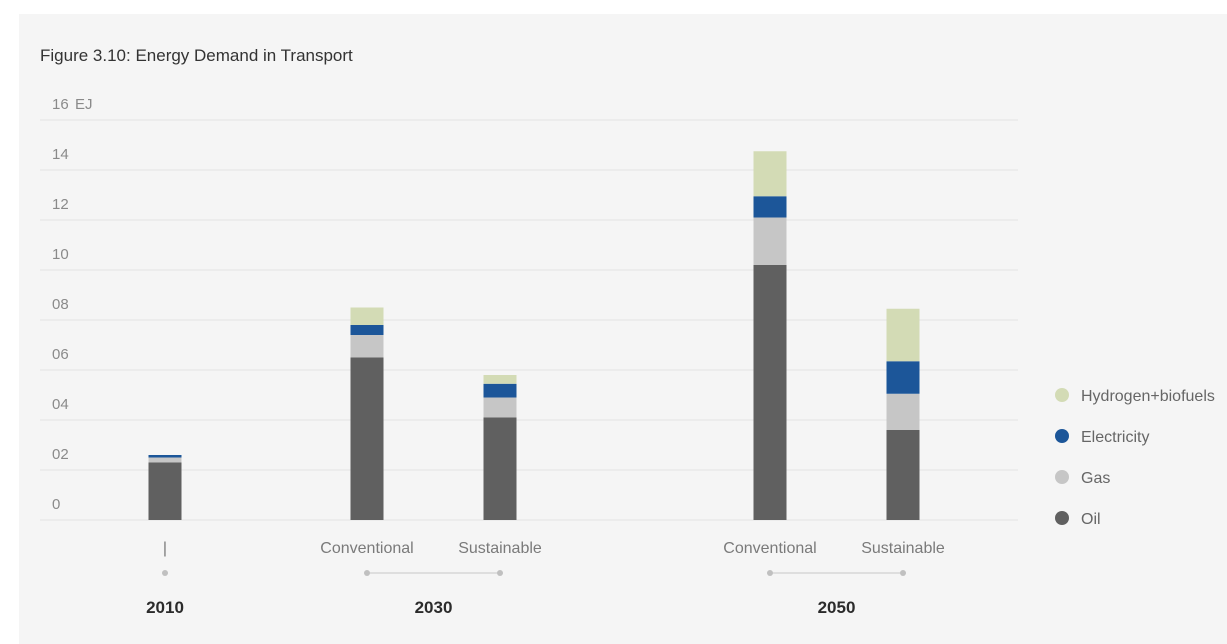  I want to click on y-axis-ticks: 0 02 04 06 08 10 12 14 16, so click(60, 304).